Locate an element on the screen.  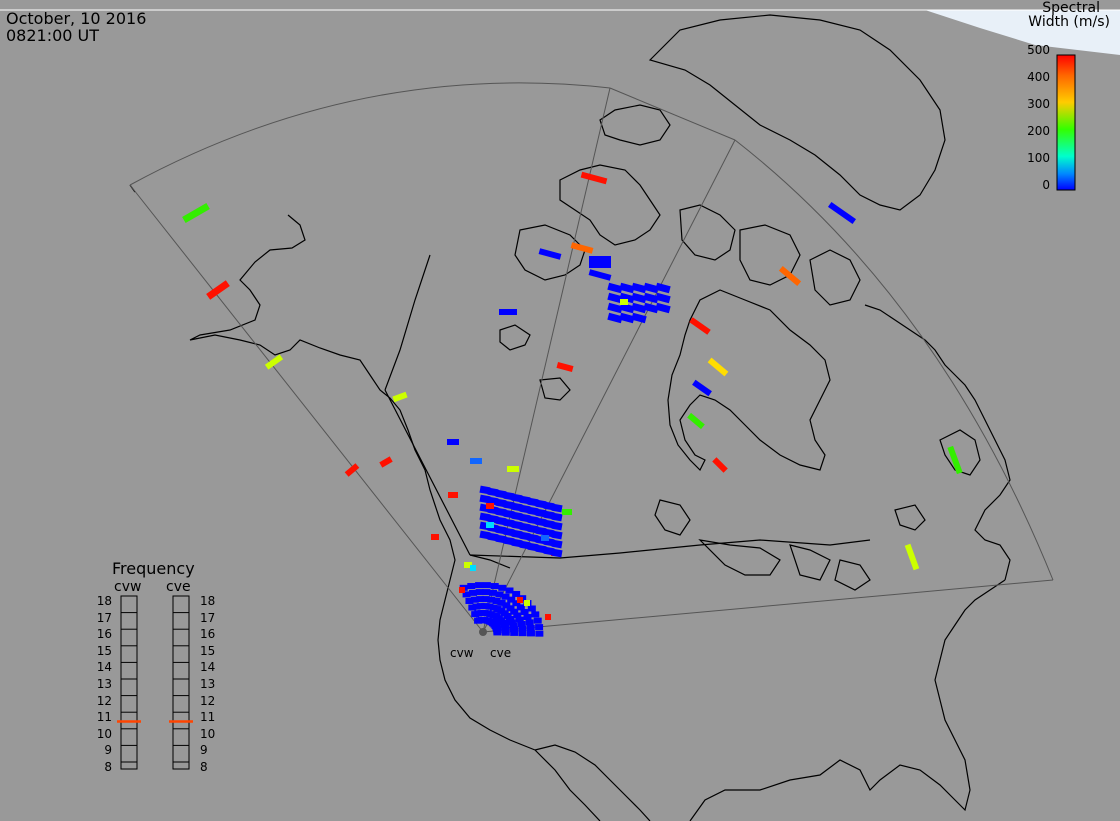
radar-label-cve: cve is located at coordinates (501, 653).